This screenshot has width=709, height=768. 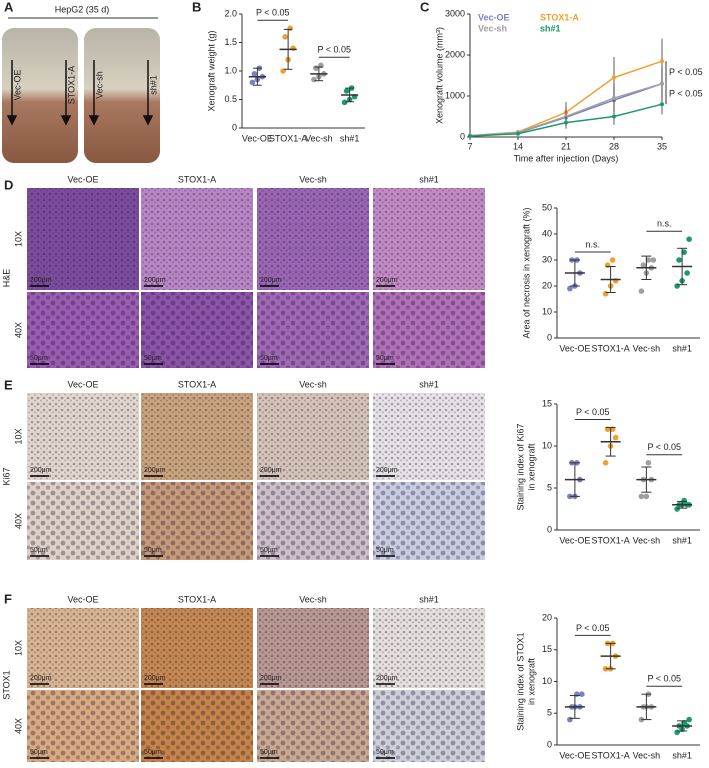 I want to click on y-tick-label: 0.5, so click(x=230, y=99).